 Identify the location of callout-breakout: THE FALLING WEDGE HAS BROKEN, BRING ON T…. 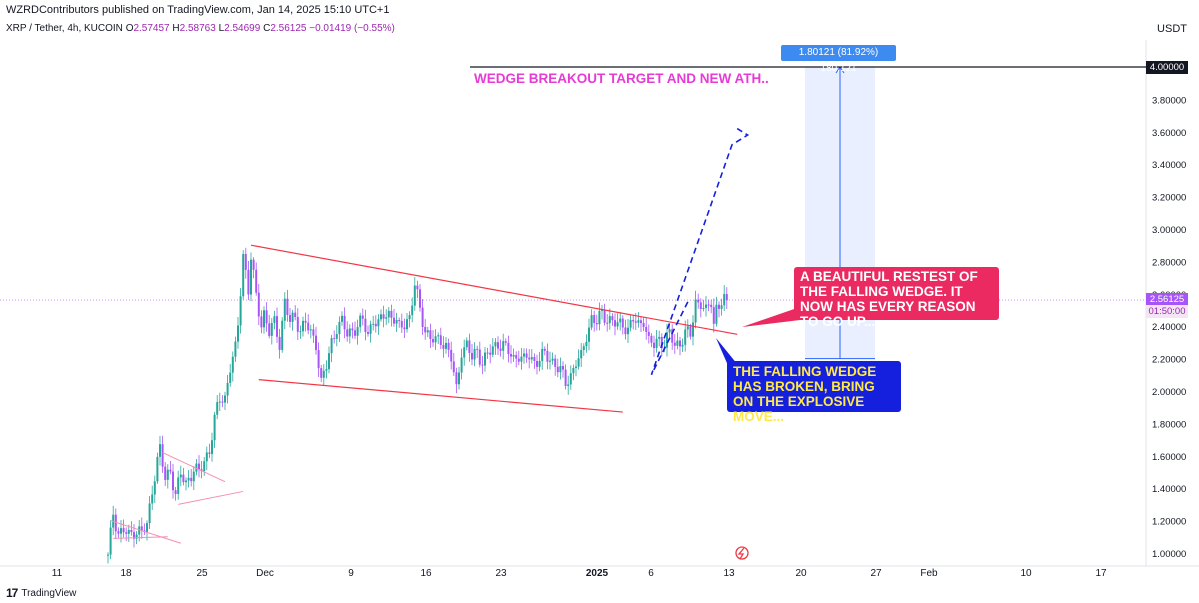
(814, 392).